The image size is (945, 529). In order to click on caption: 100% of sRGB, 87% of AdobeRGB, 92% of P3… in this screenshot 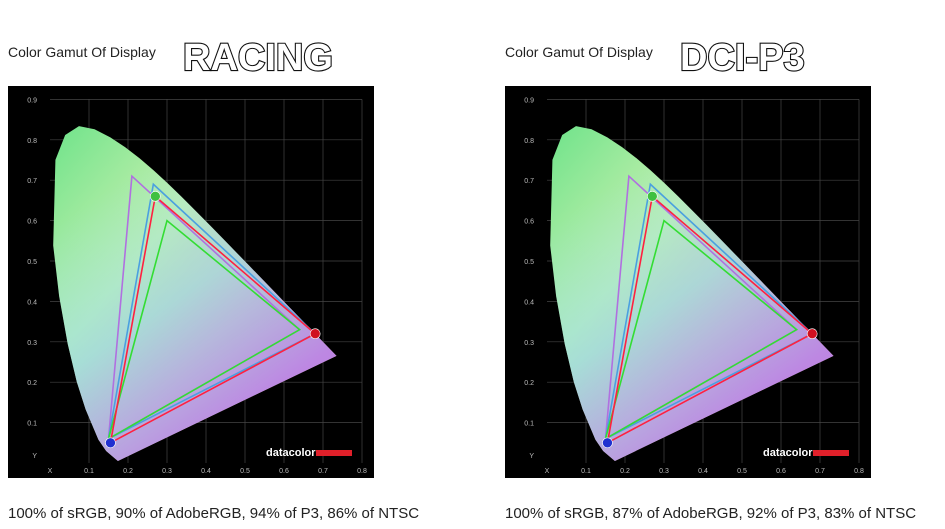, I will do `click(710, 513)`.